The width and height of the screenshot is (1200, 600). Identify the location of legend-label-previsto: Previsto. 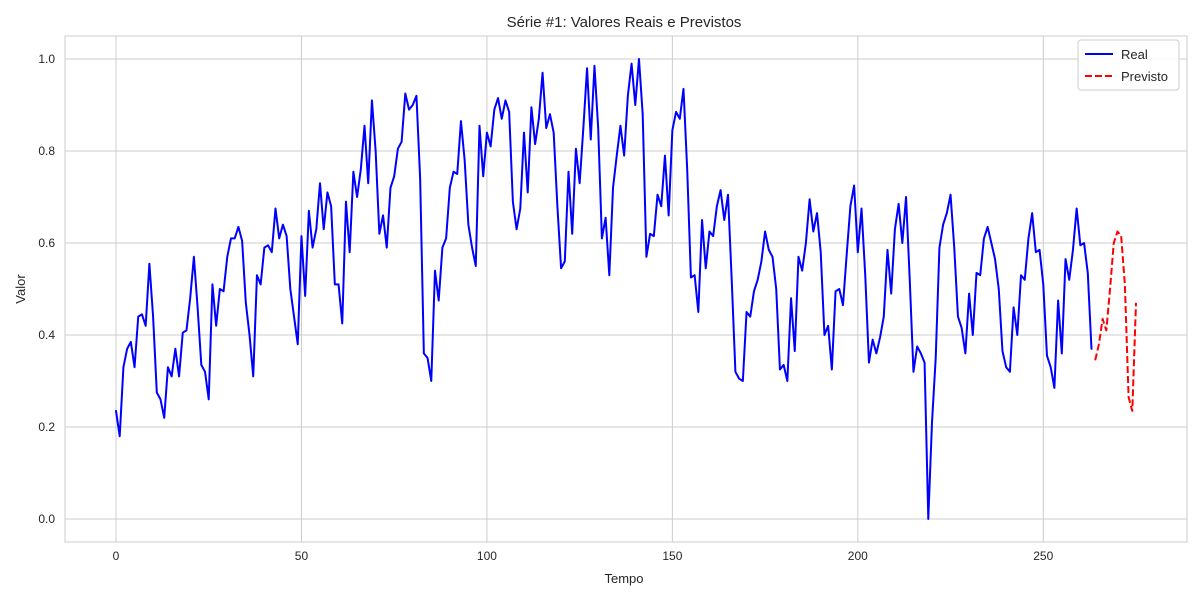
(1144, 76).